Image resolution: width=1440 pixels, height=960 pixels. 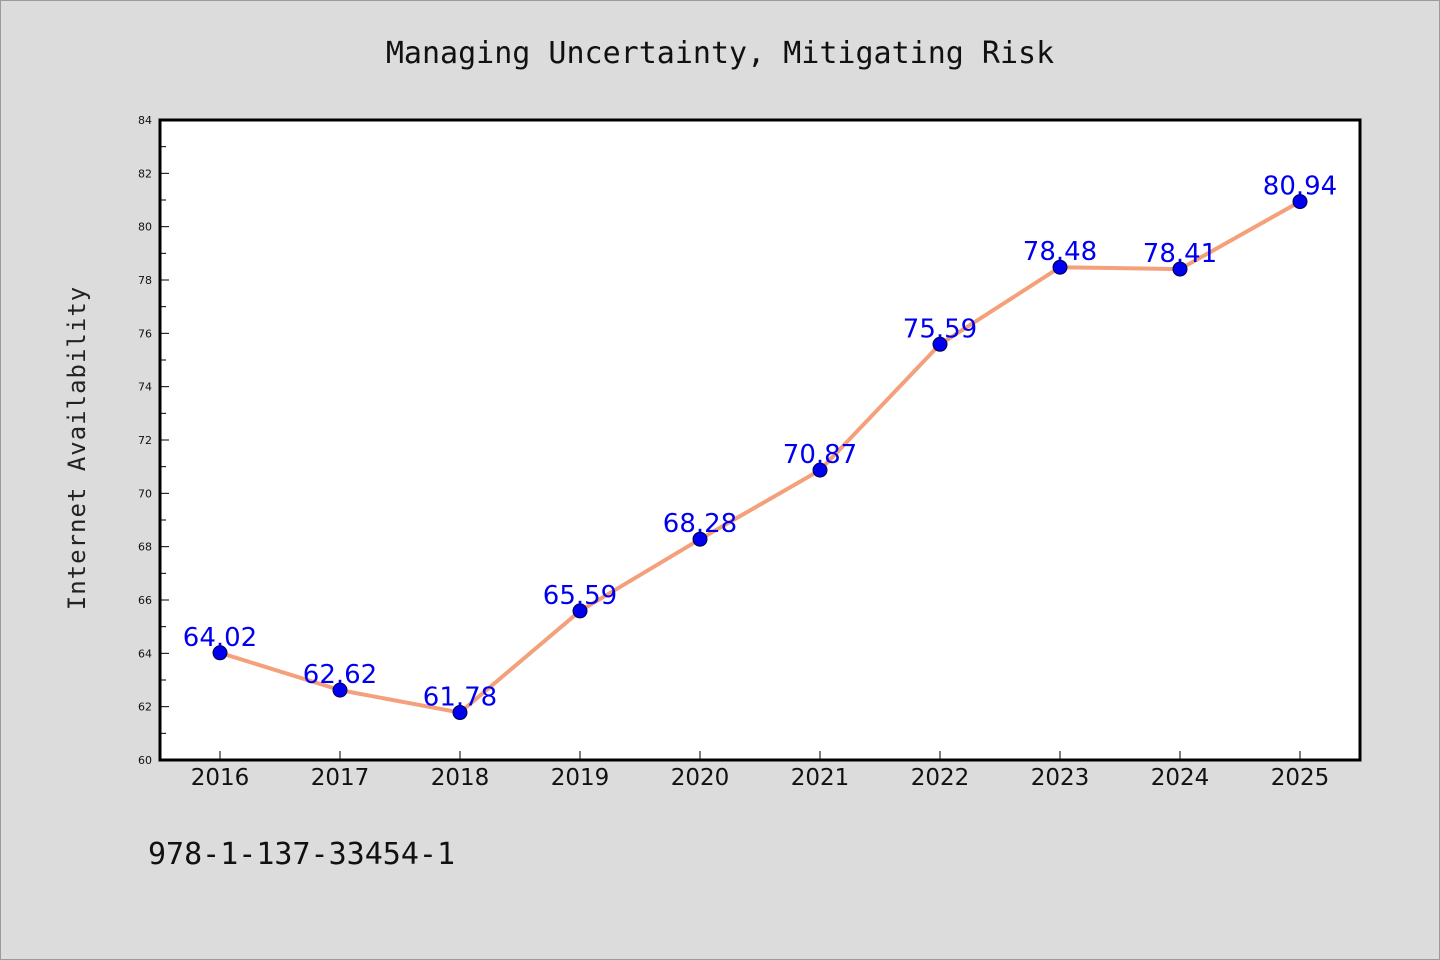 What do you see at coordinates (153, 440) in the screenshot?
I see `y-axis-ticks: 60 62 64 66 68 70 72 74 76 78 80 82 84` at bounding box center [153, 440].